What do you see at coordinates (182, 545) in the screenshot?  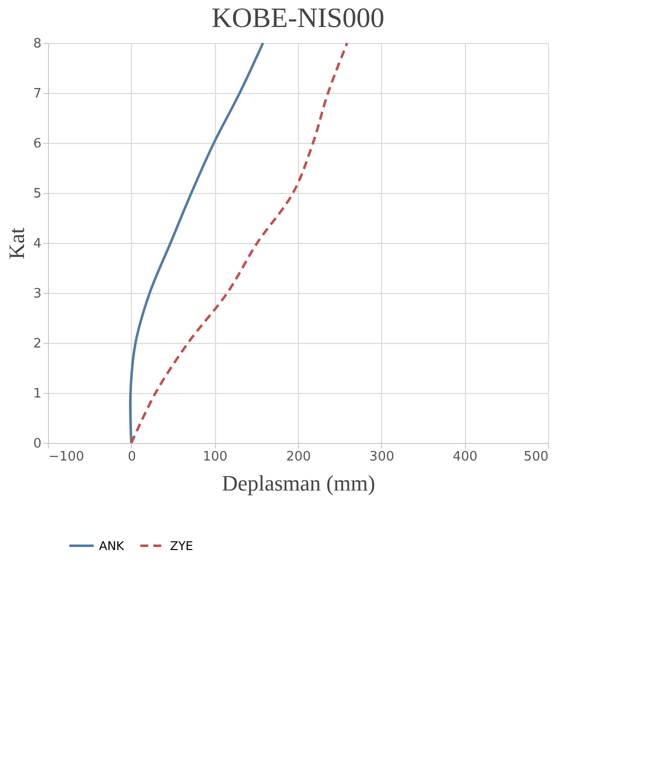 I see `legend-label: ZYE` at bounding box center [182, 545].